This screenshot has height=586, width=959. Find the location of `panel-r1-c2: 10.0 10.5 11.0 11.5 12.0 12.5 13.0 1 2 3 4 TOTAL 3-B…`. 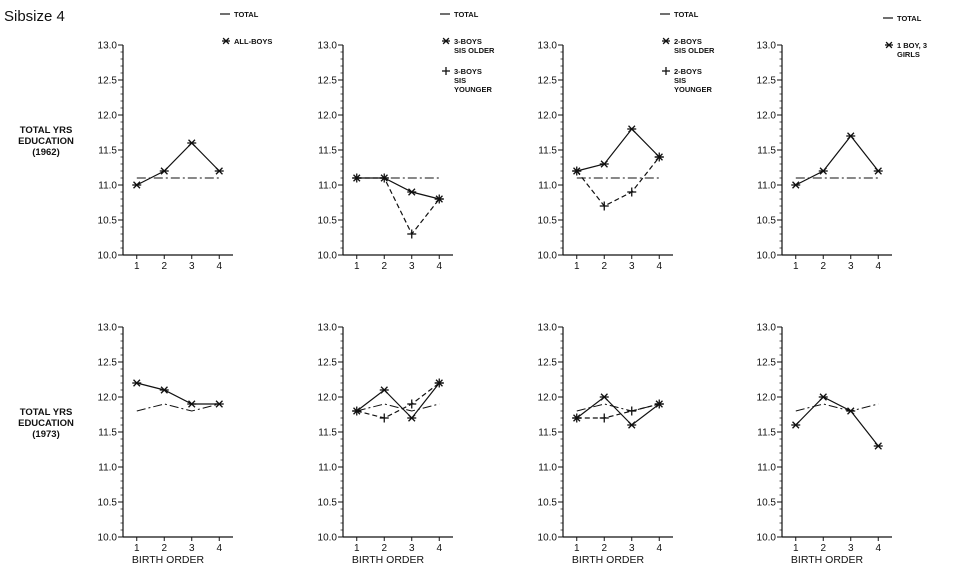

panel-r1-c2: 10.0 10.5 11.0 11.5 12.0 12.5 13.0 1 2 3 4 TOTAL 3-B… is located at coordinates (406, 141).